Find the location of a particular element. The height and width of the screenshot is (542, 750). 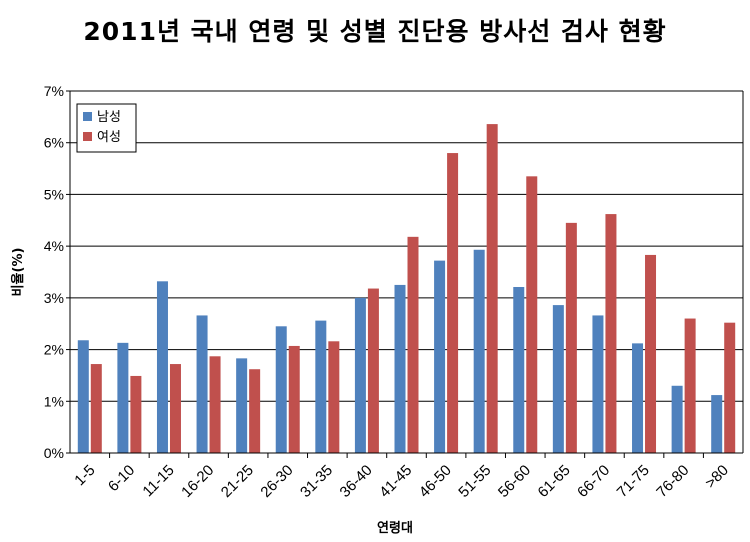

x-tick-label: 1-5 is located at coordinates (84, 475).